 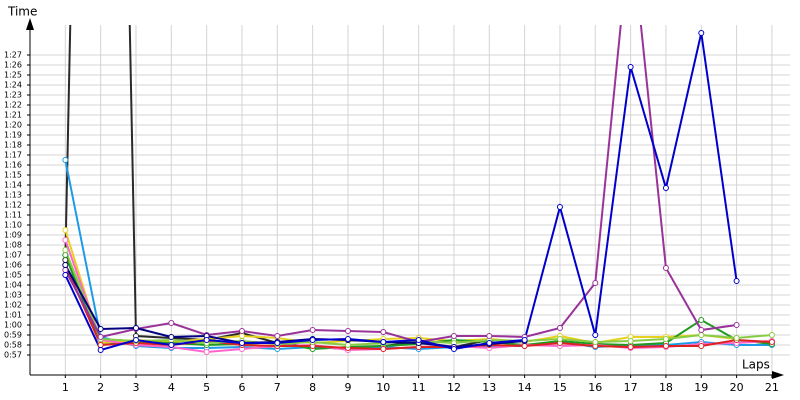 I want to click on y-tick-label: 1:14, so click(x=13, y=185).